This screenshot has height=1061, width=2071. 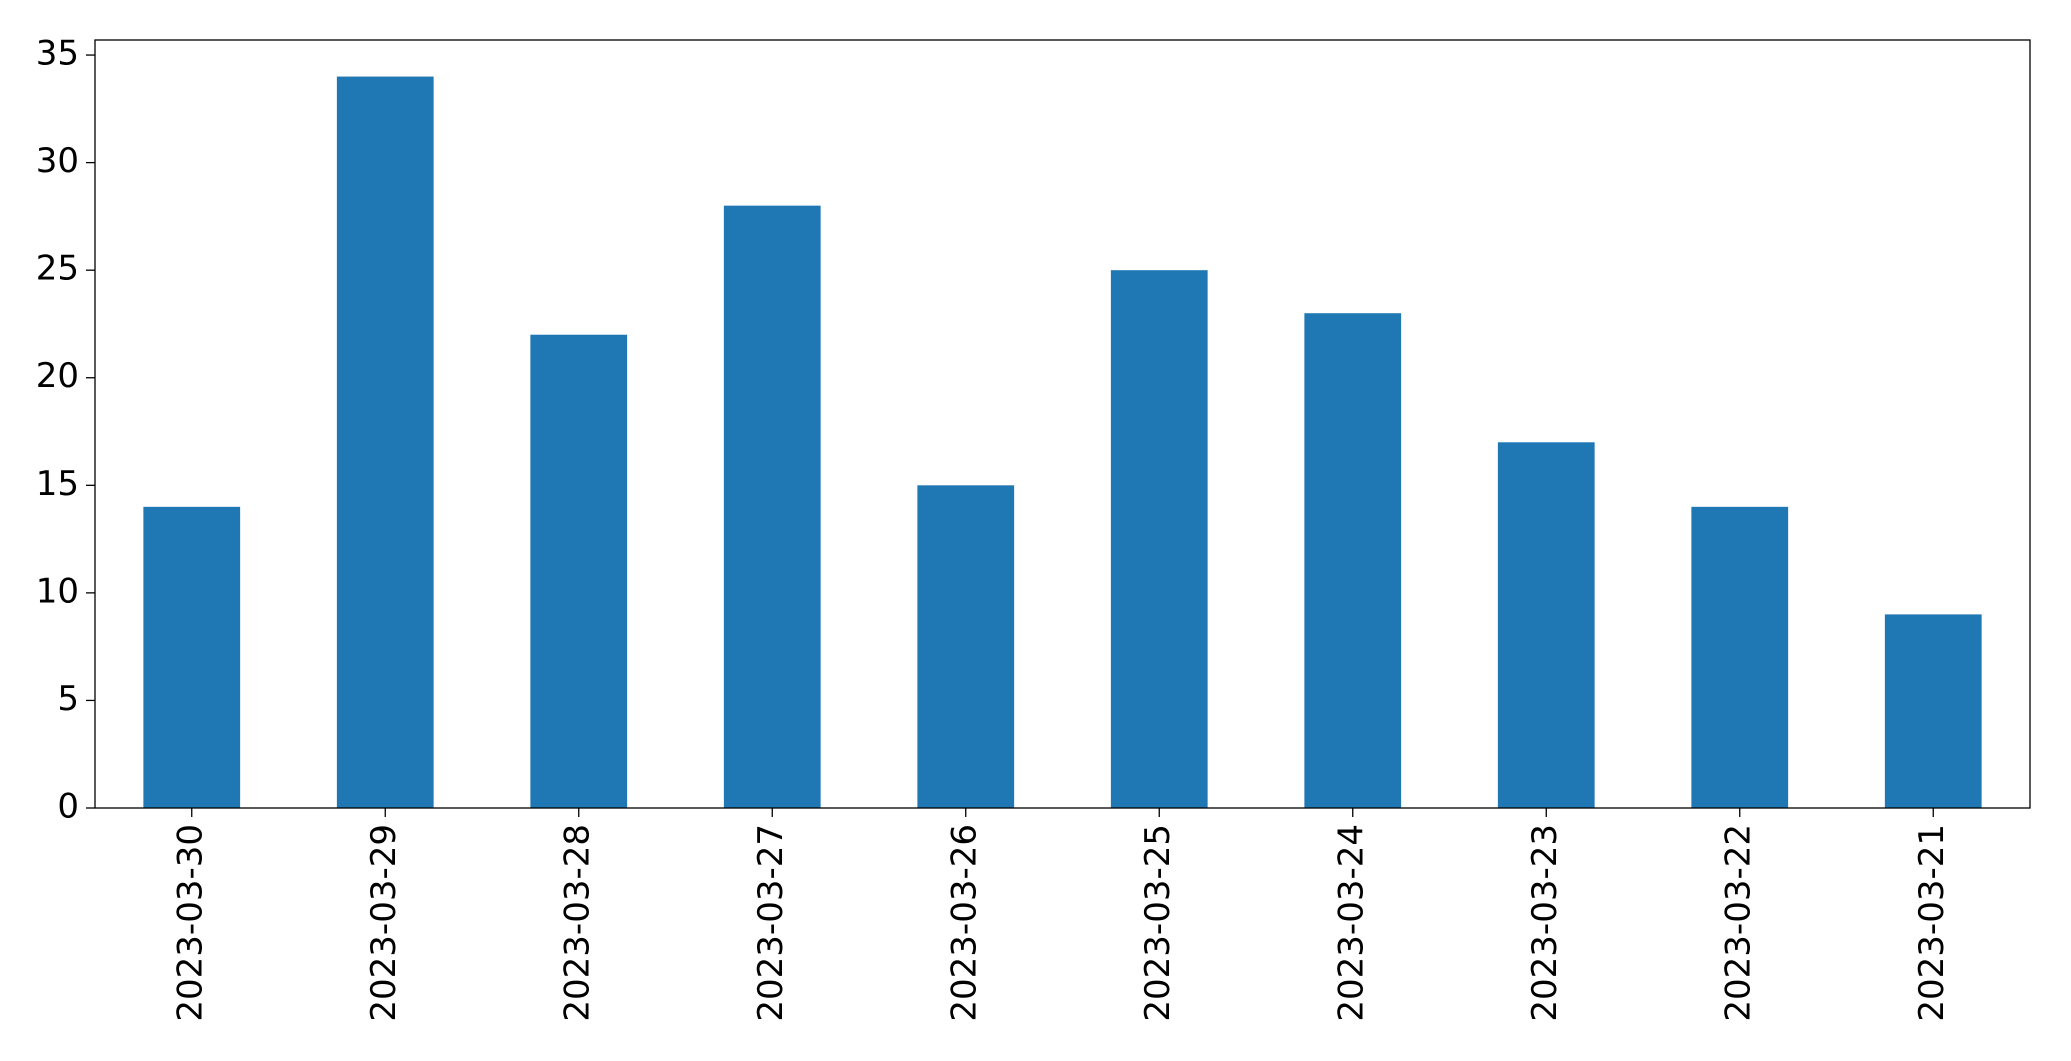 I want to click on y-tick-label: 25, so click(x=57, y=269).